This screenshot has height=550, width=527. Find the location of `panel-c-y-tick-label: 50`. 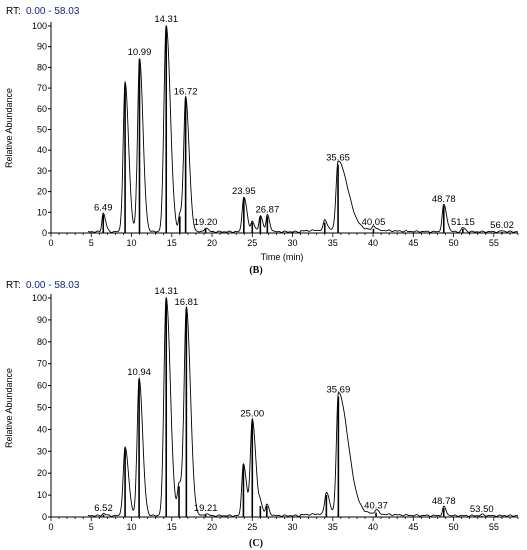

panel-c-y-tick-label: 50 is located at coordinates (42, 408).